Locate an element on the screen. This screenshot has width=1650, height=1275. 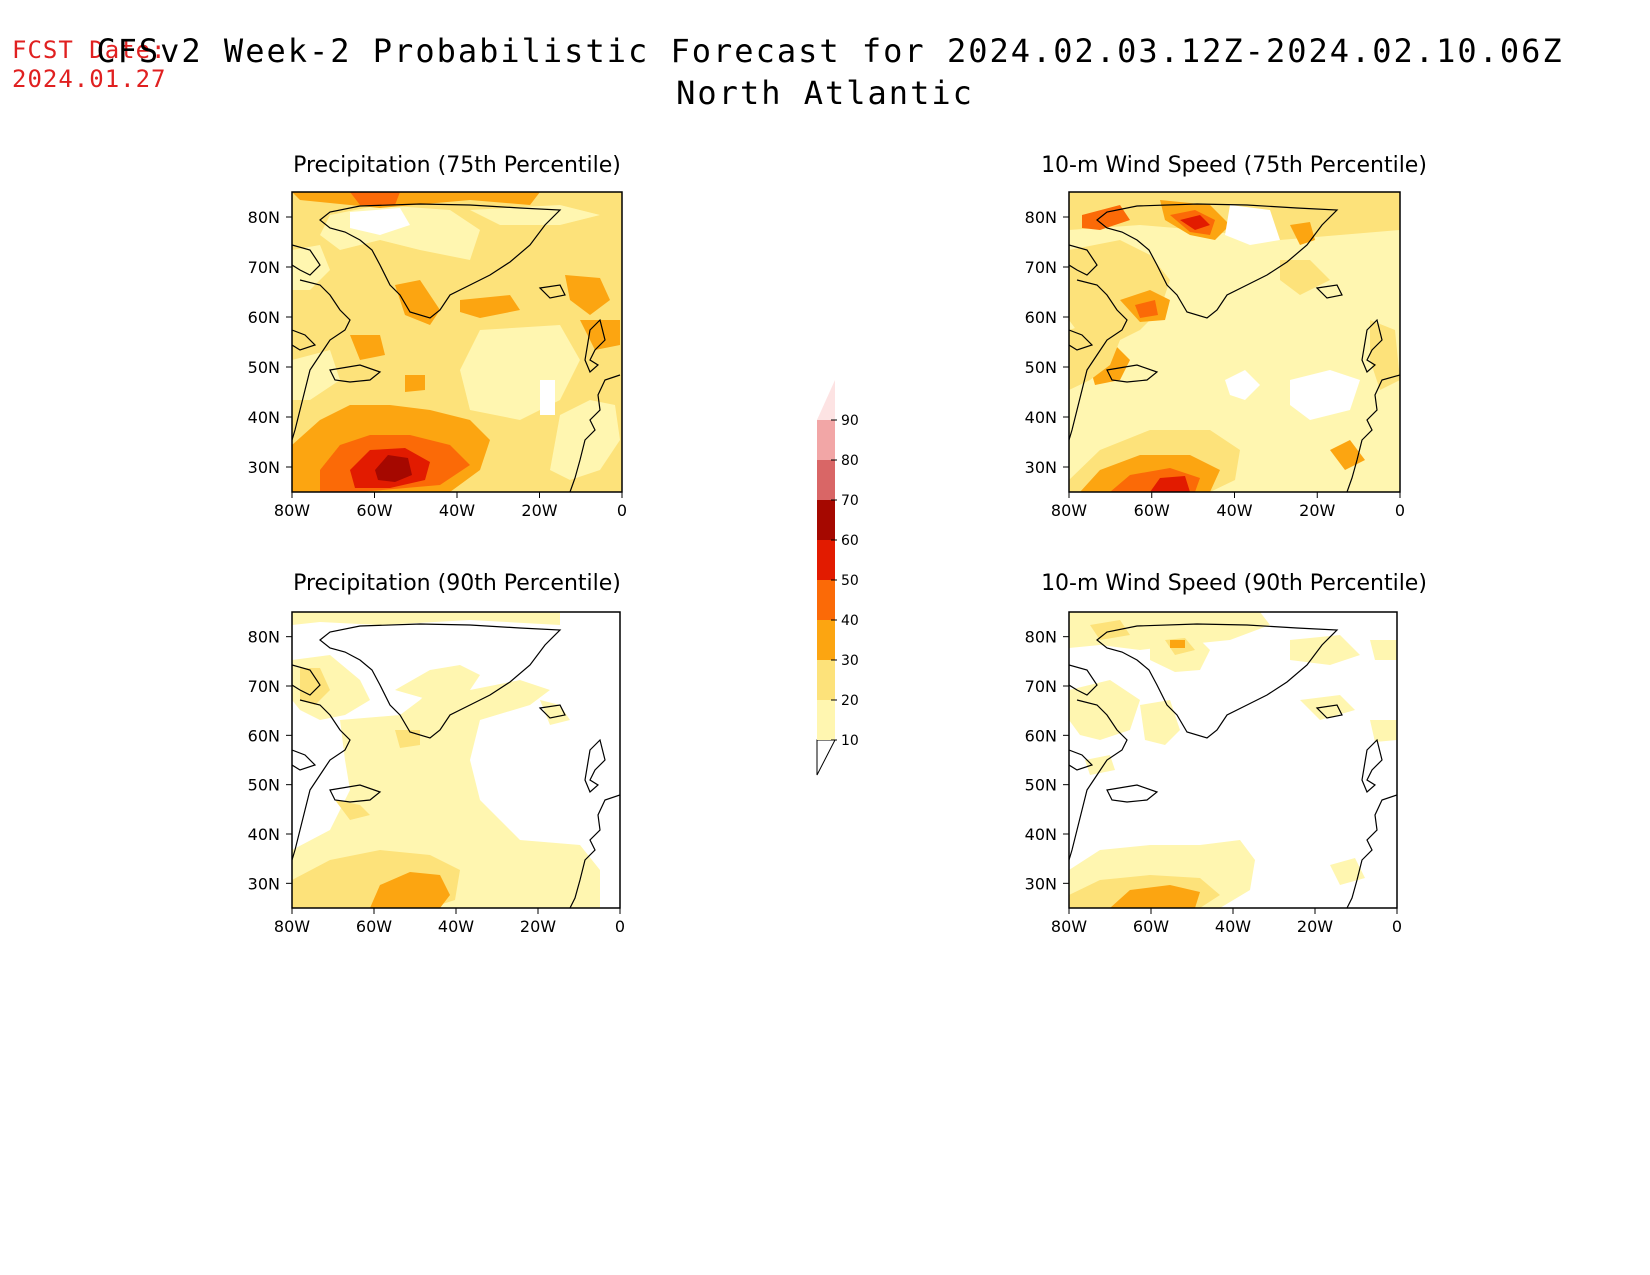
panel-title: 10-m Wind Speed (75th Percentile) is located at coordinates (1234, 165).